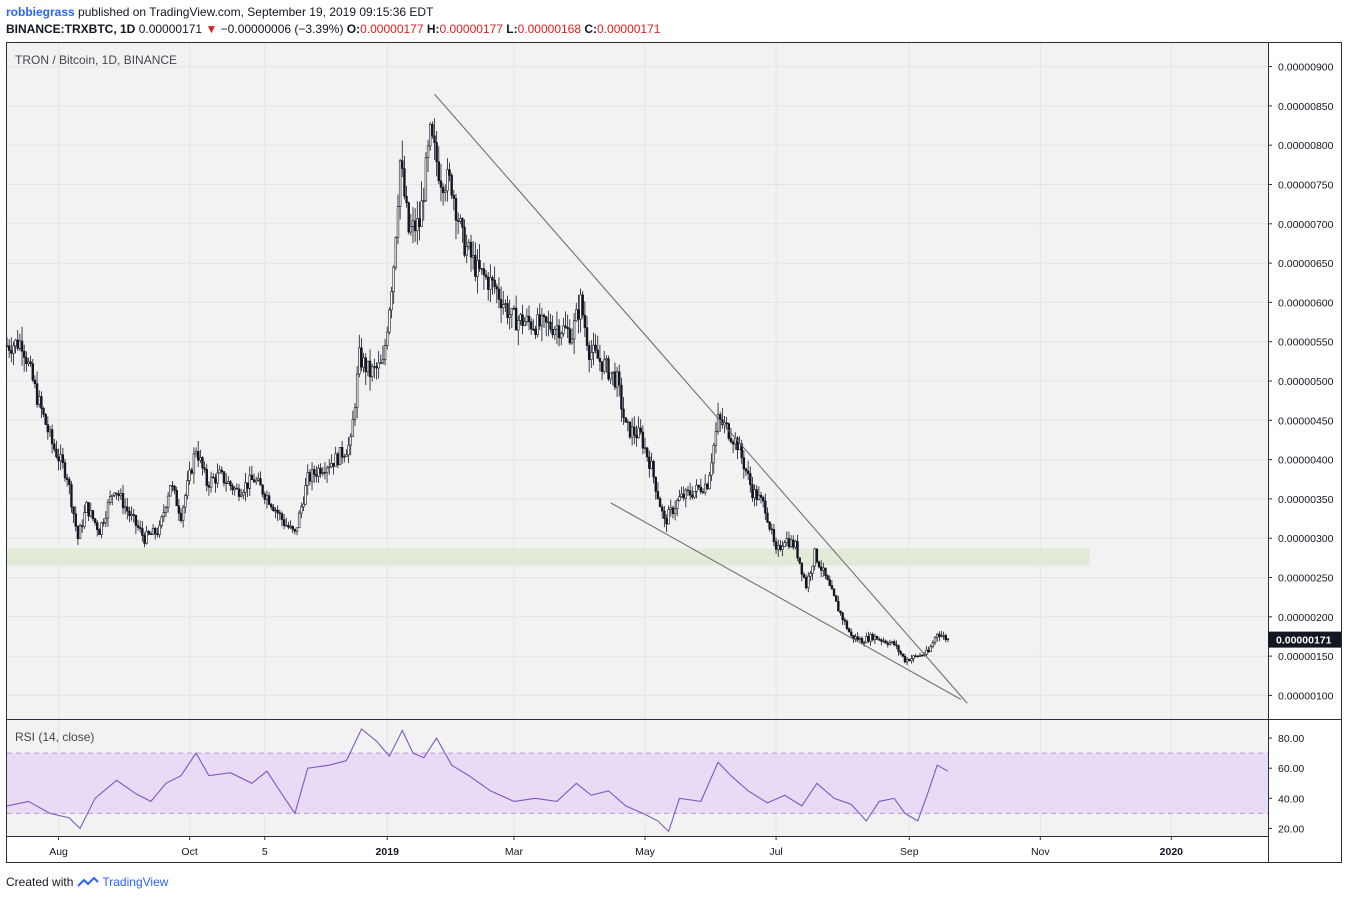  What do you see at coordinates (548, 557) in the screenshot?
I see `support-zone-rectangle` at bounding box center [548, 557].